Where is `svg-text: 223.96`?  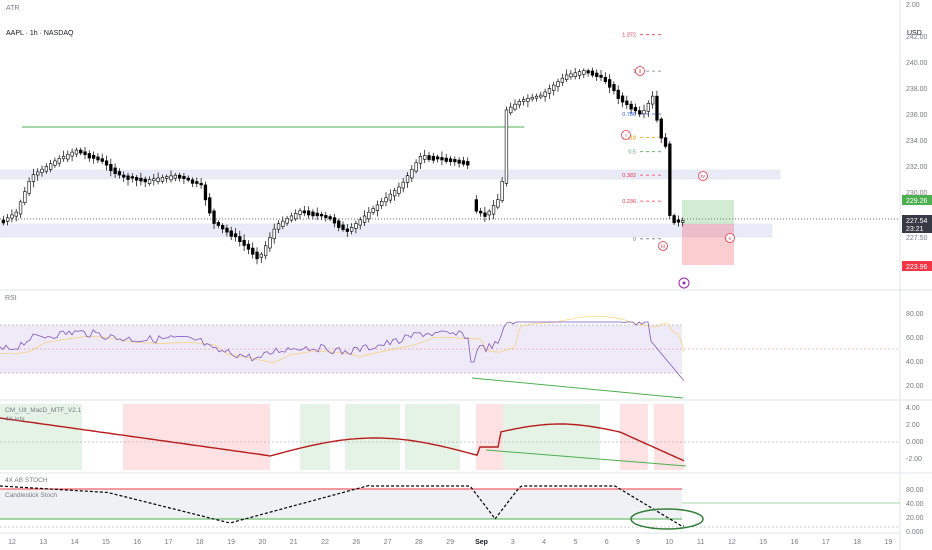
svg-text: 223.96 is located at coordinates (917, 267).